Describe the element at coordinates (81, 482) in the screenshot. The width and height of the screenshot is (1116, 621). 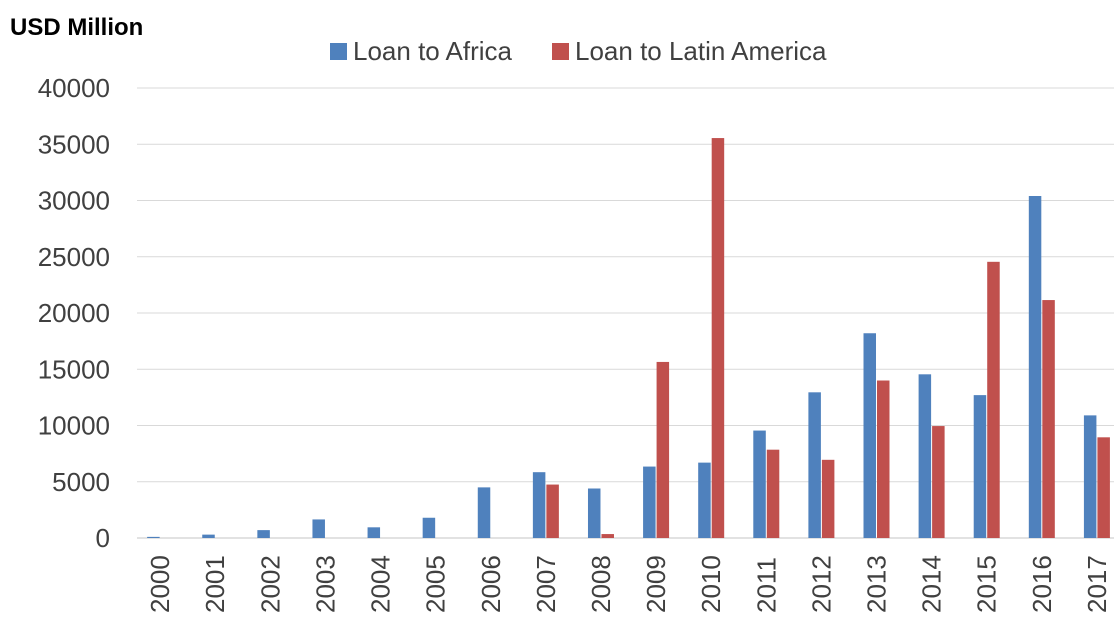
I see `y-tick-label-5000: 5000` at that location.